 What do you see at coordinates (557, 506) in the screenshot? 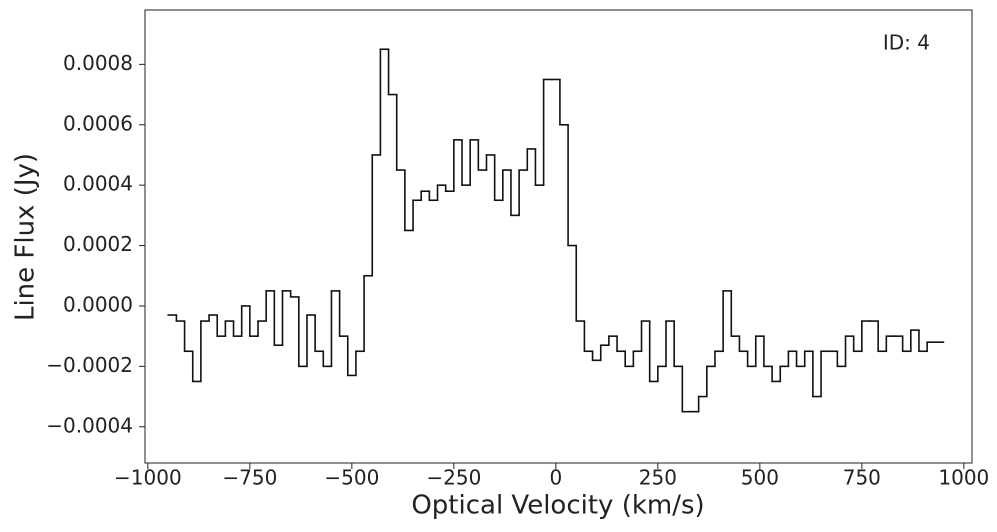
I see `x-axis-label: Optical Velocity (km/s)` at bounding box center [557, 506].